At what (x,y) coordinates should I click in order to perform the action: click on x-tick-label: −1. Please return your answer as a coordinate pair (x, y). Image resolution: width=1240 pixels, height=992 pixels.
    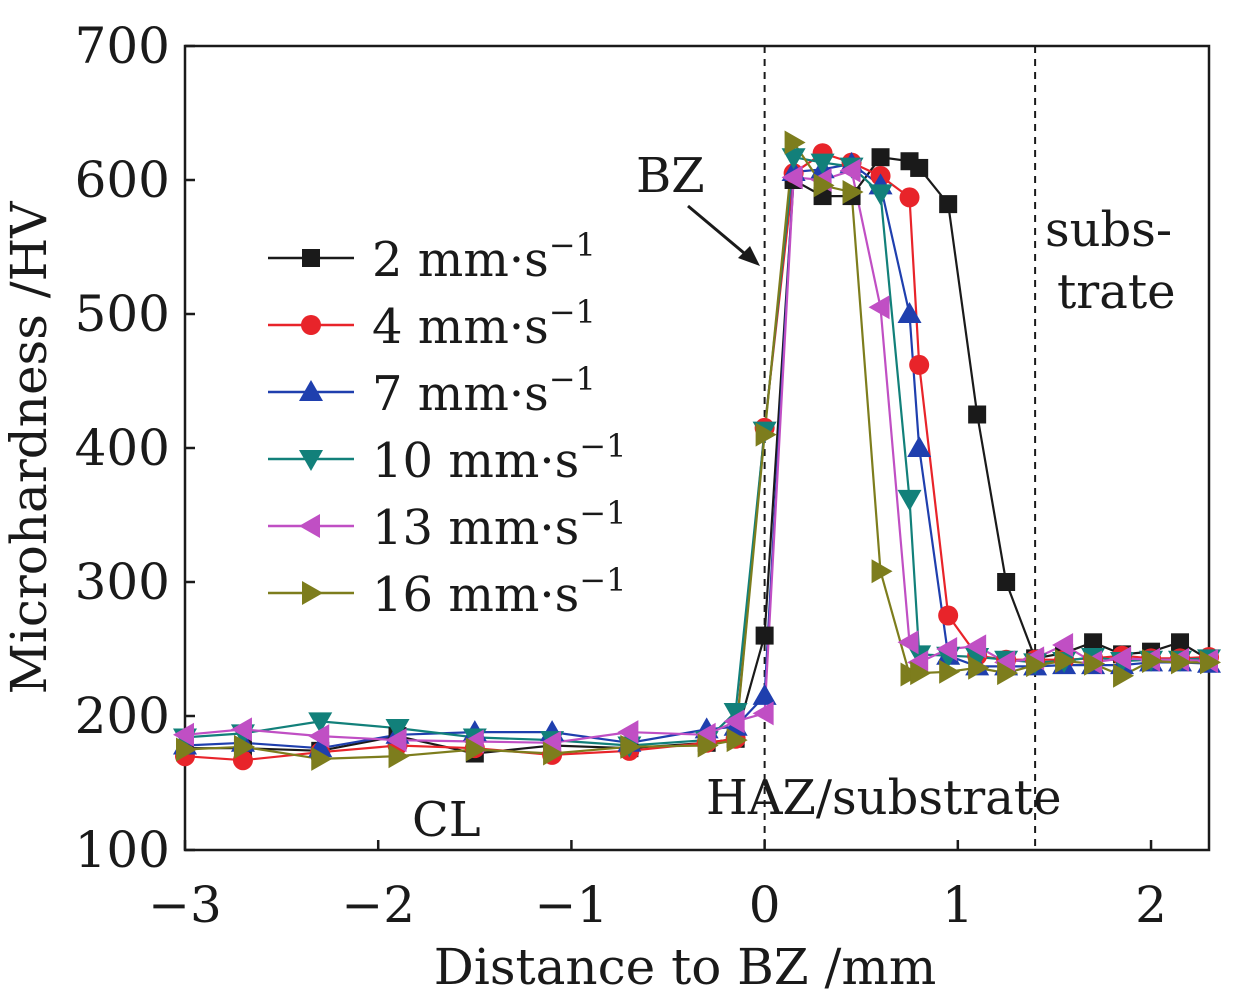
    Looking at the image, I should click on (572, 905).